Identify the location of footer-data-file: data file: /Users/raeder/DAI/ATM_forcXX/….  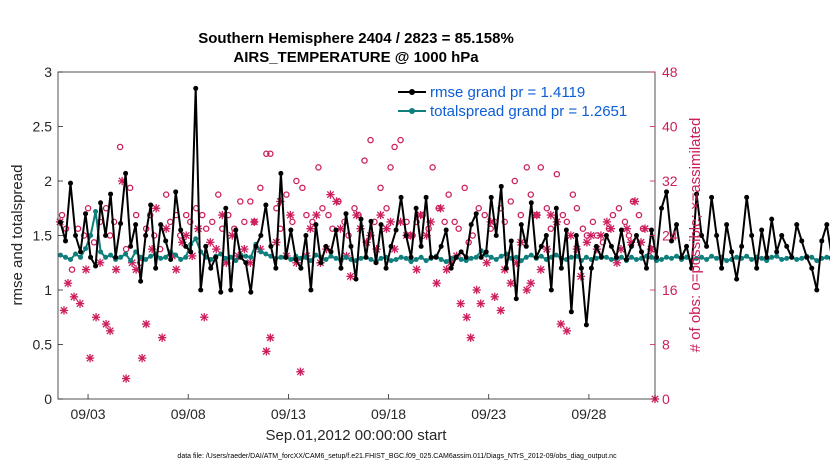
(397, 456).